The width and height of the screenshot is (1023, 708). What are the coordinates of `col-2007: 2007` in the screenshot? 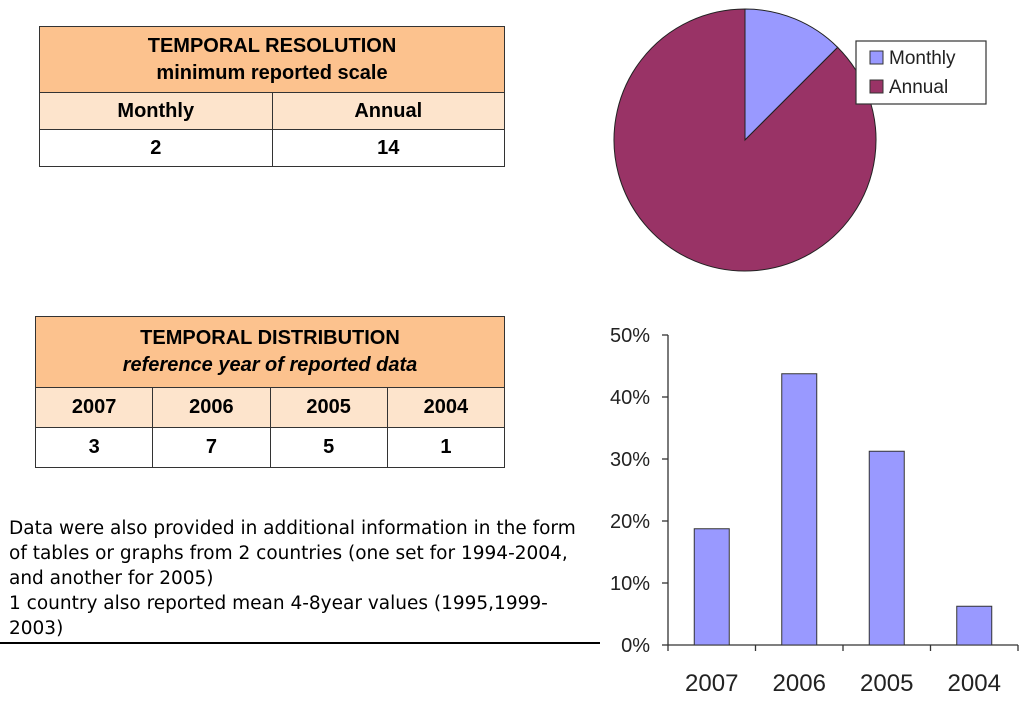 It's located at (94, 407).